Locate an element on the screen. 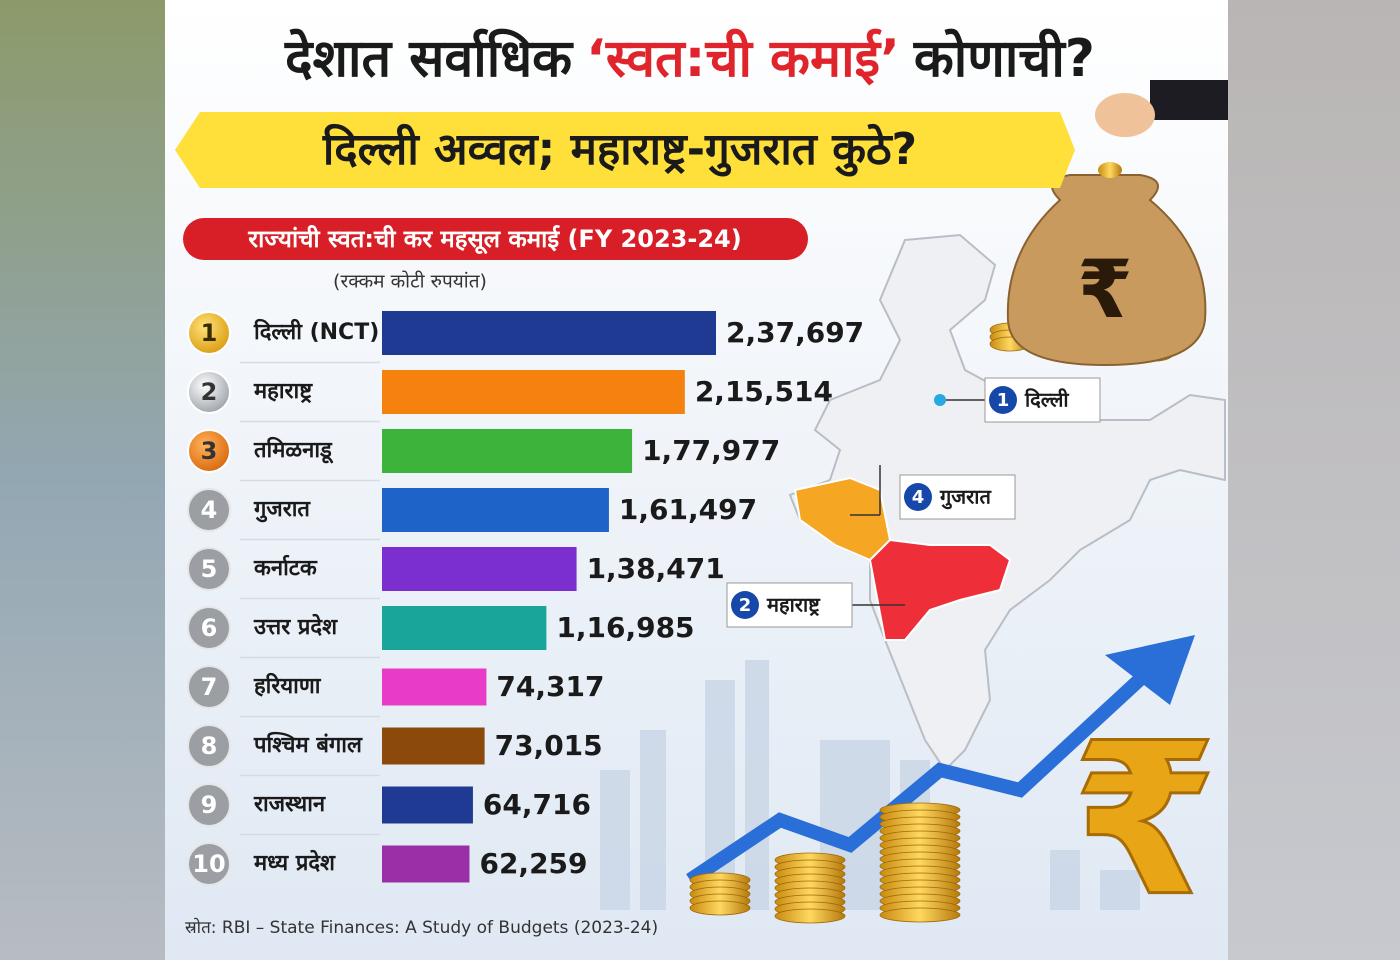 The width and height of the screenshot is (1400, 964). category-label: महाराष्ट्र is located at coordinates (283, 391).